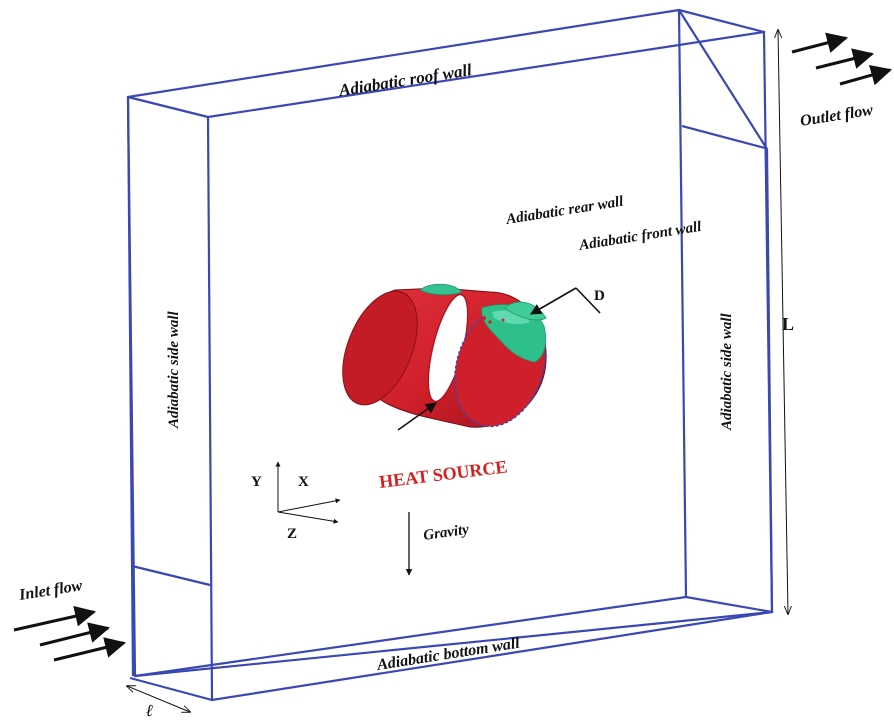 This screenshot has width=894, height=720. Describe the element at coordinates (729, 604) in the screenshot. I see `bottom-outlet-line` at that location.